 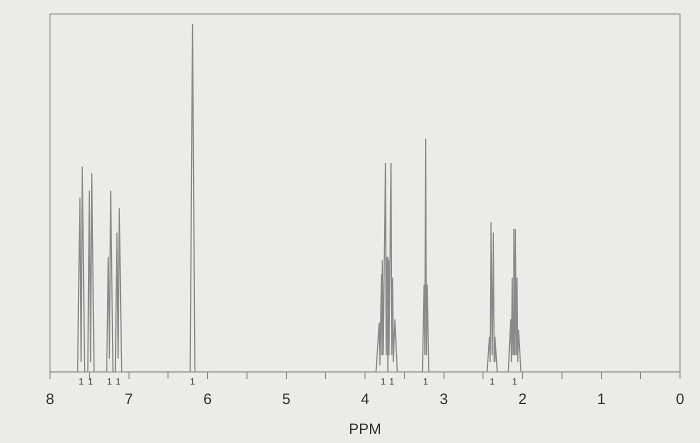 I want to click on x-tick-label: 6, so click(x=207, y=399).